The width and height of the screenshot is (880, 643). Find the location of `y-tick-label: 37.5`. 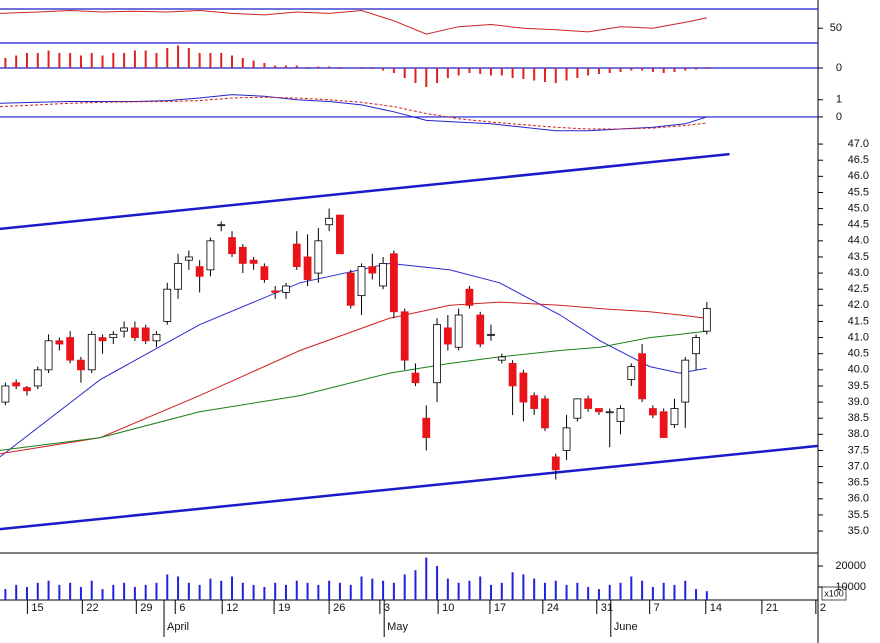

y-tick-label: 37.5 is located at coordinates (858, 450).